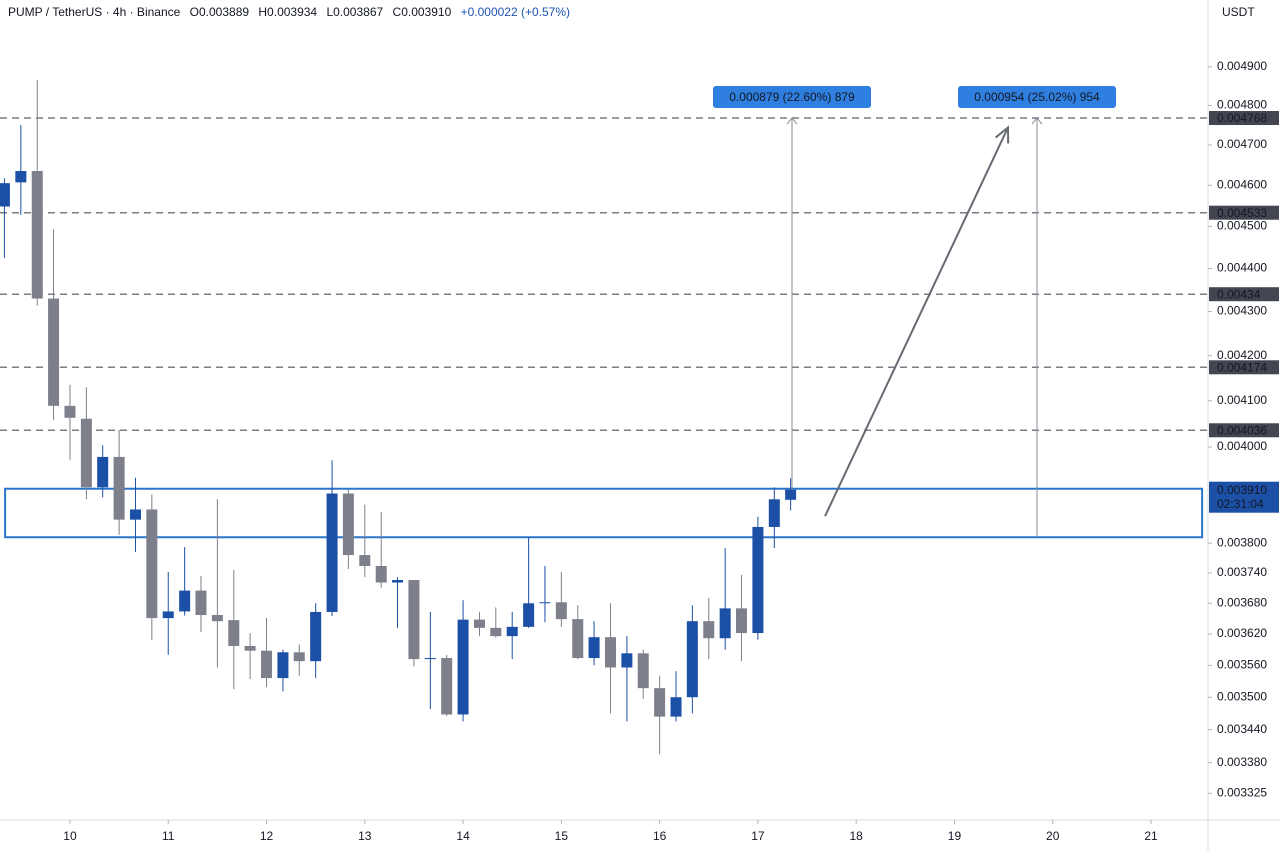 This screenshot has height=851, width=1280. What do you see at coordinates (562, 836) in the screenshot?
I see `x-tick-label: 15` at bounding box center [562, 836].